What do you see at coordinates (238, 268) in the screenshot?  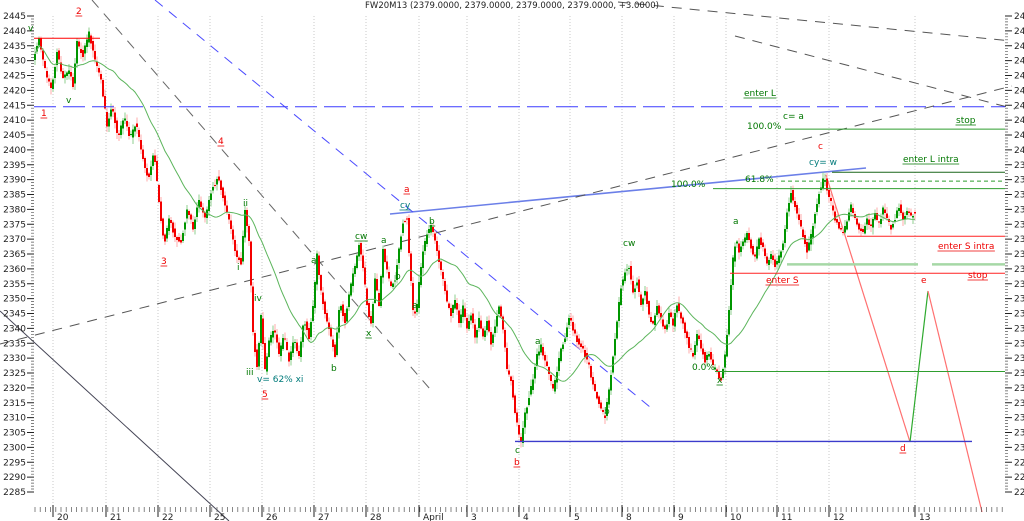 I see `chart-annotation: i` at bounding box center [238, 268].